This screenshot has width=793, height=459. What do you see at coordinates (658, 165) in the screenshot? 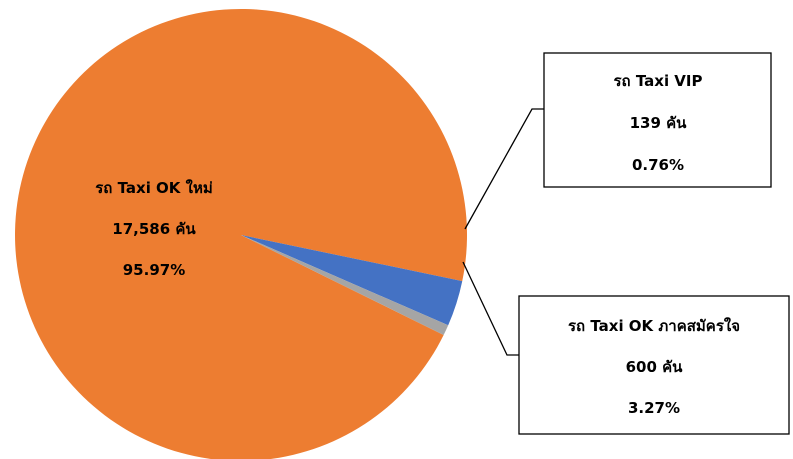
I see `slice-percent-vip: 0.76%` at bounding box center [658, 165].